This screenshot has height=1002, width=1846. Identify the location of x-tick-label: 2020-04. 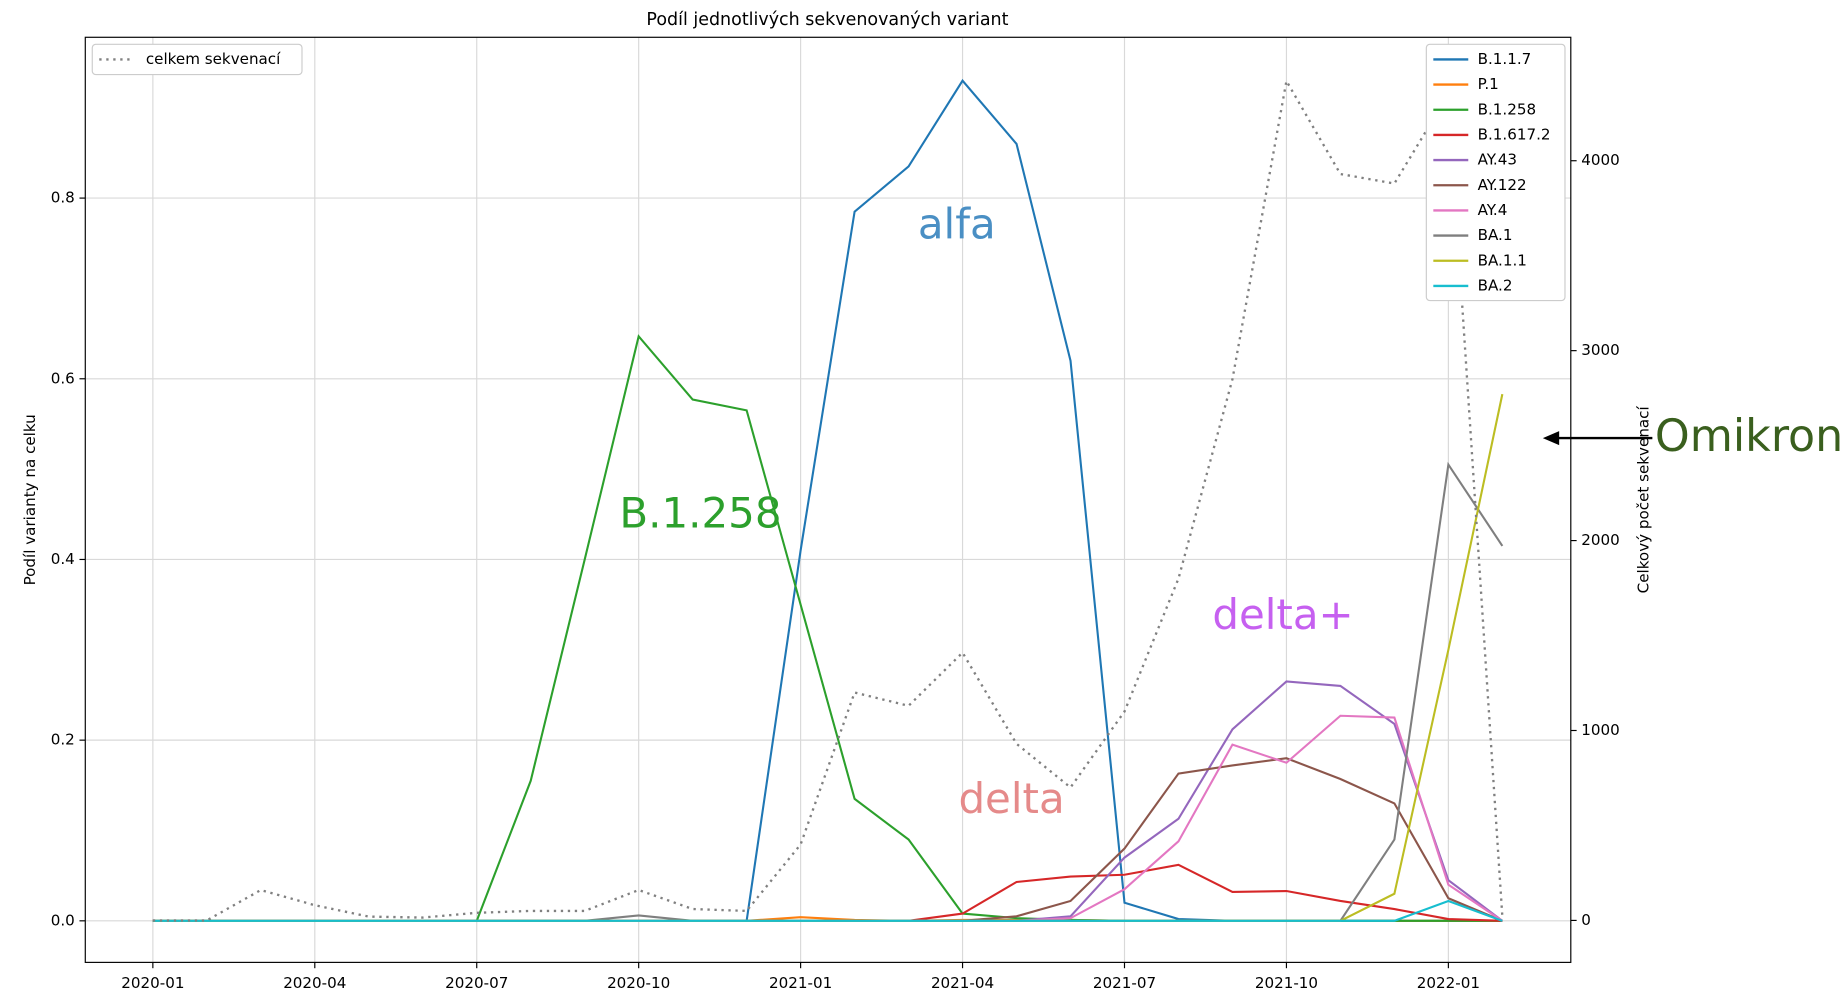
(314, 983).